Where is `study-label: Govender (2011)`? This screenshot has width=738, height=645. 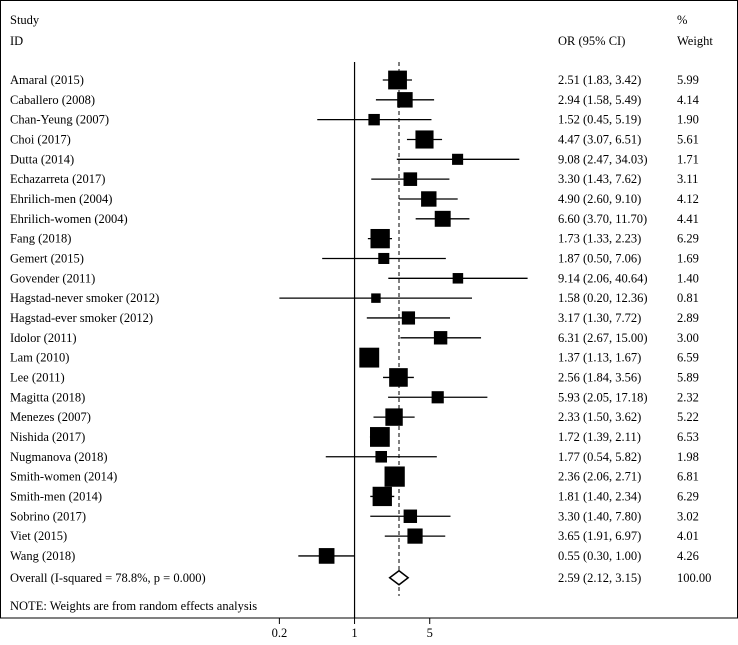 study-label: Govender (2011) is located at coordinates (52, 278).